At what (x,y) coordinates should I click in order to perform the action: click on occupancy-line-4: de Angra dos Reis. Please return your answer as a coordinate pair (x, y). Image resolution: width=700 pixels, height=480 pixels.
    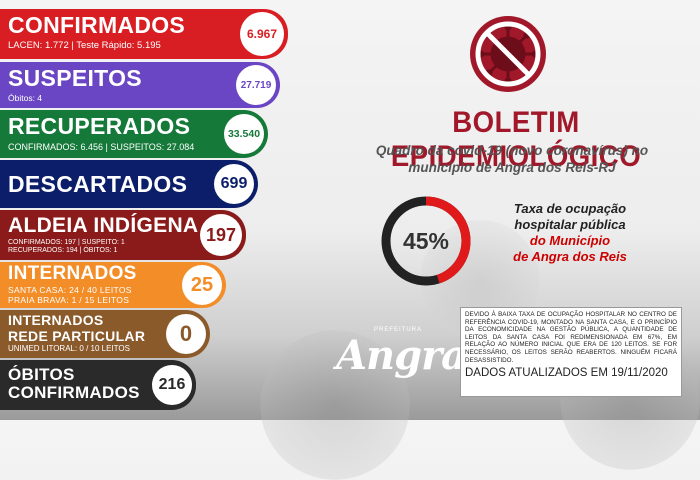
    Looking at the image, I should click on (570, 256).